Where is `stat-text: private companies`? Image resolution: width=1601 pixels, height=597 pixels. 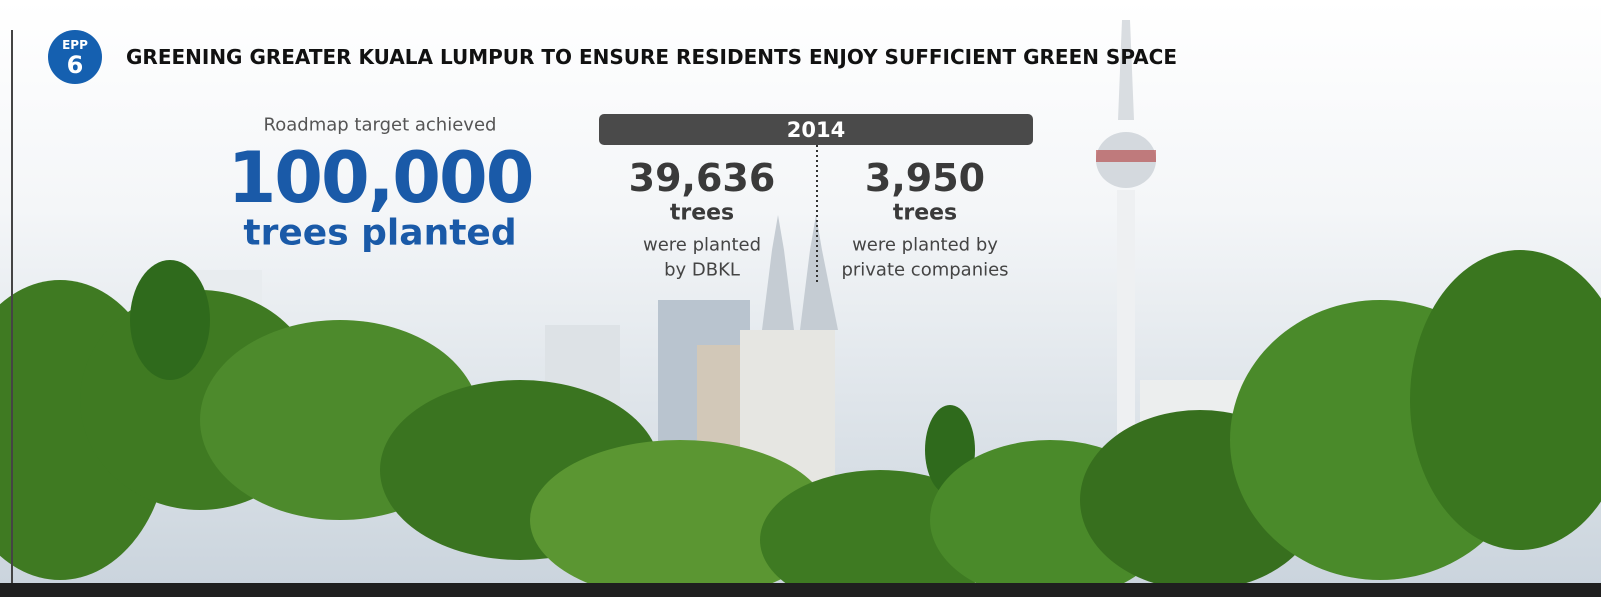 stat-text: private companies is located at coordinates (925, 270).